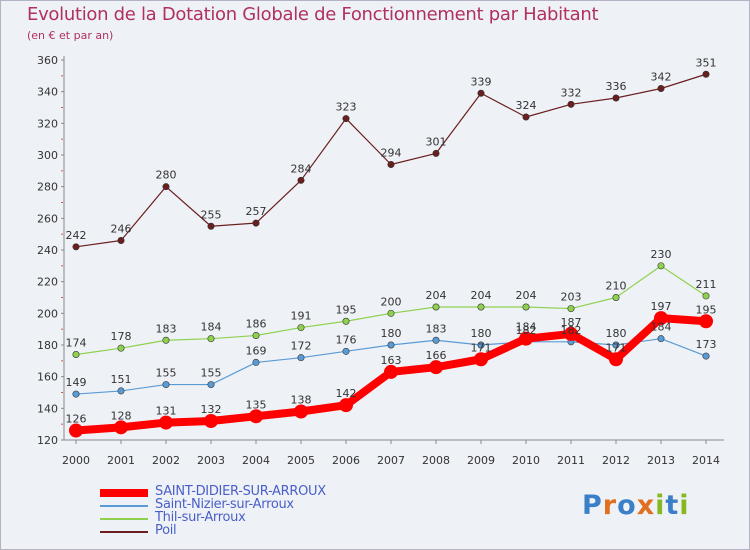  I want to click on data-label: 174, so click(76, 343).